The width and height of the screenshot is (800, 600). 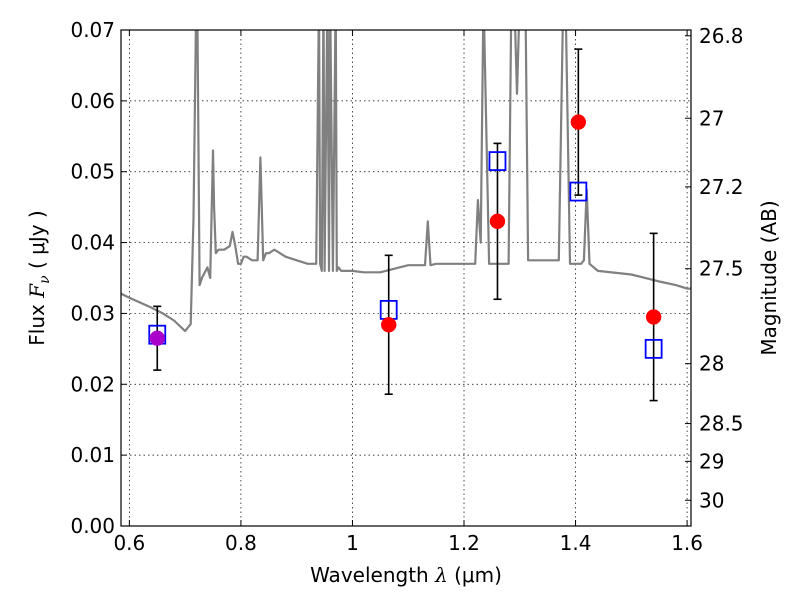 I want to click on y2-tick-label: 28, so click(x=711, y=364).